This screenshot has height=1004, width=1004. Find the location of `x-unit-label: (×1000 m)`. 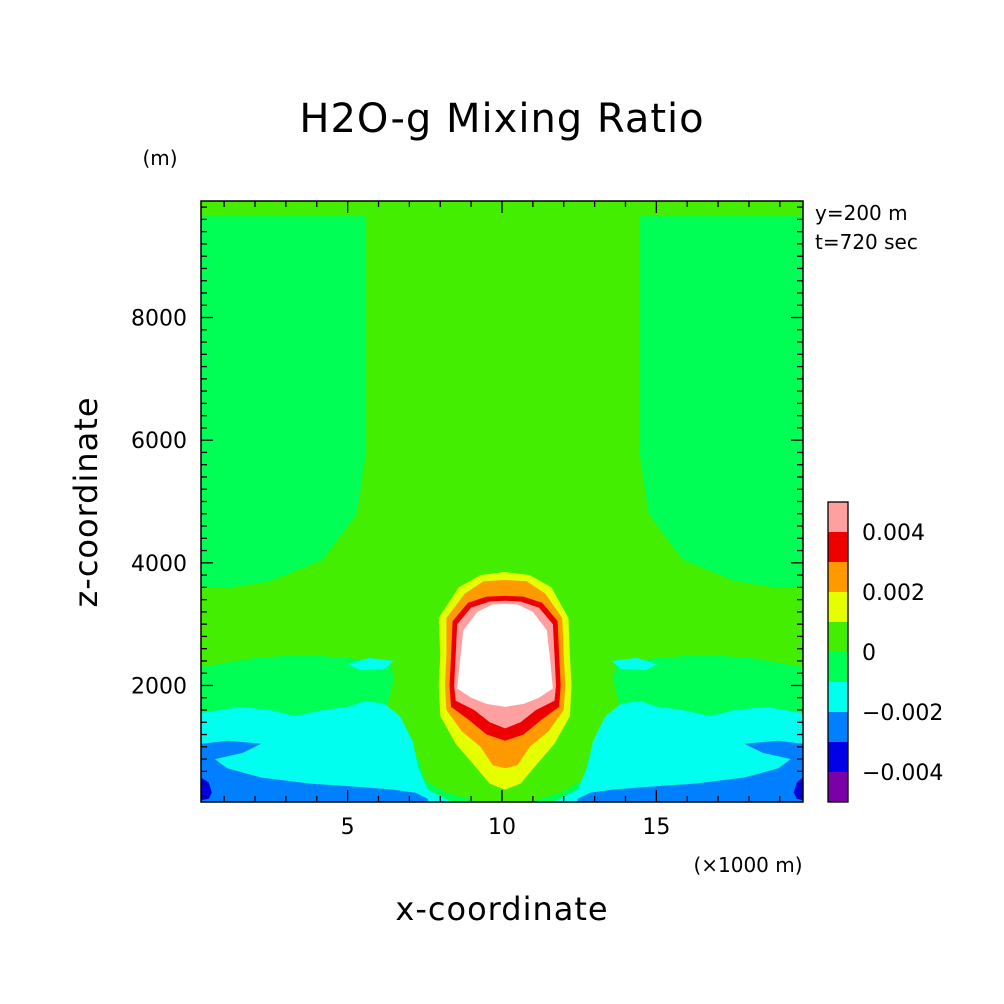

x-unit-label: (×1000 m) is located at coordinates (747, 865).